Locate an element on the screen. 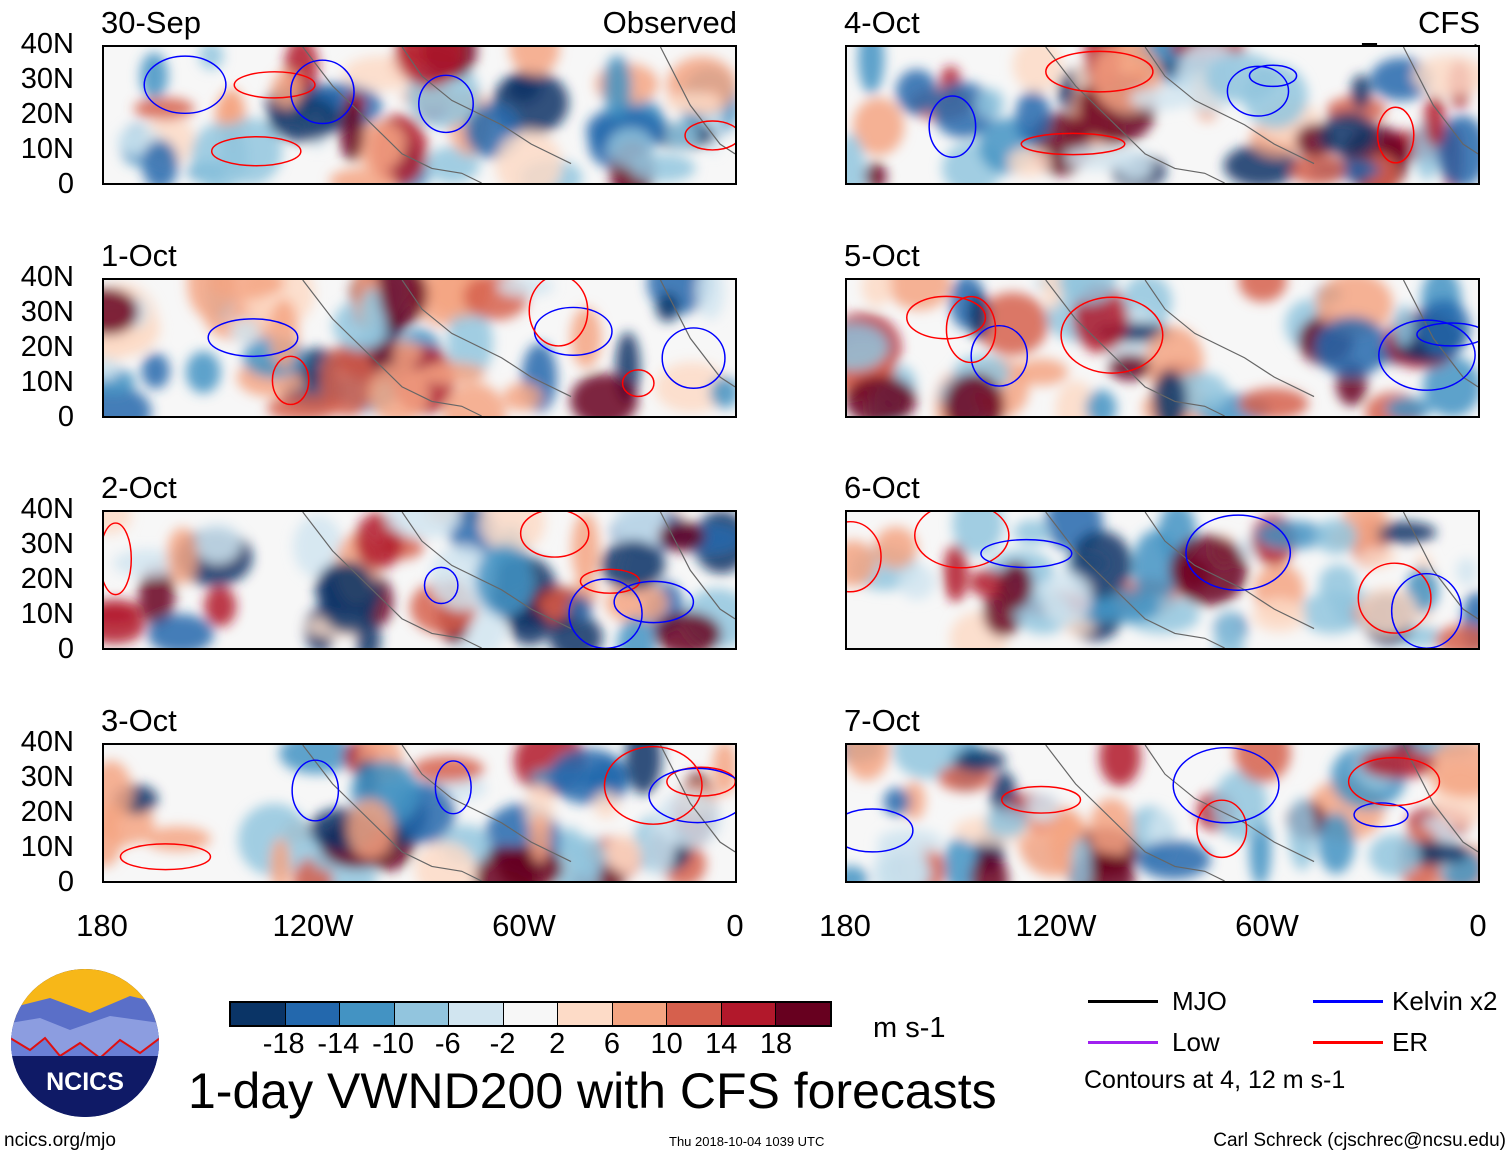  panel-date: 1-Oct is located at coordinates (139, 255).